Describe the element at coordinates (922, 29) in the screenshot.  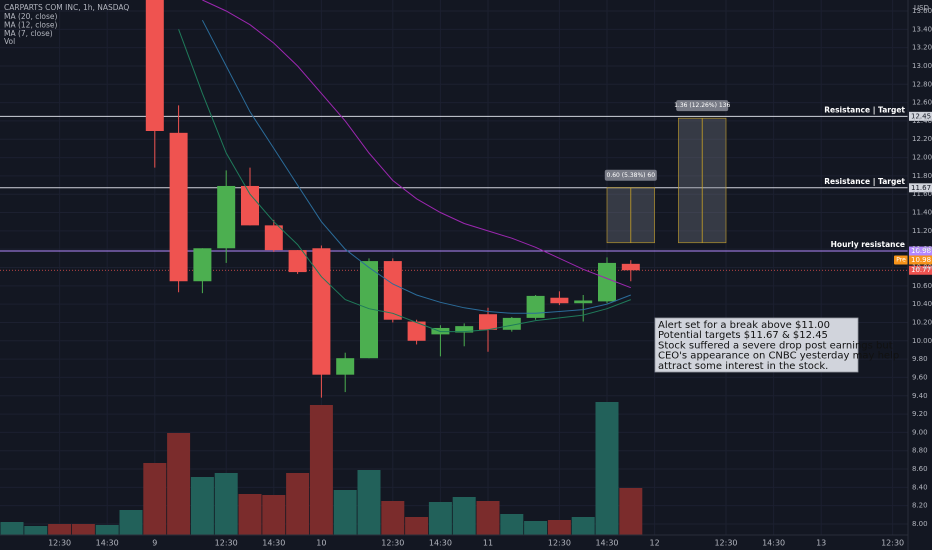
I see `y-tick-label: 13.40` at that location.